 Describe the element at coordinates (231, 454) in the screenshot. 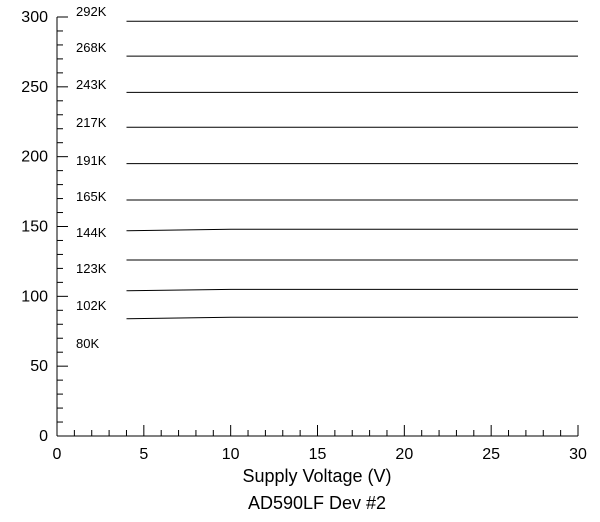

I see `x-tick-label: 10` at that location.